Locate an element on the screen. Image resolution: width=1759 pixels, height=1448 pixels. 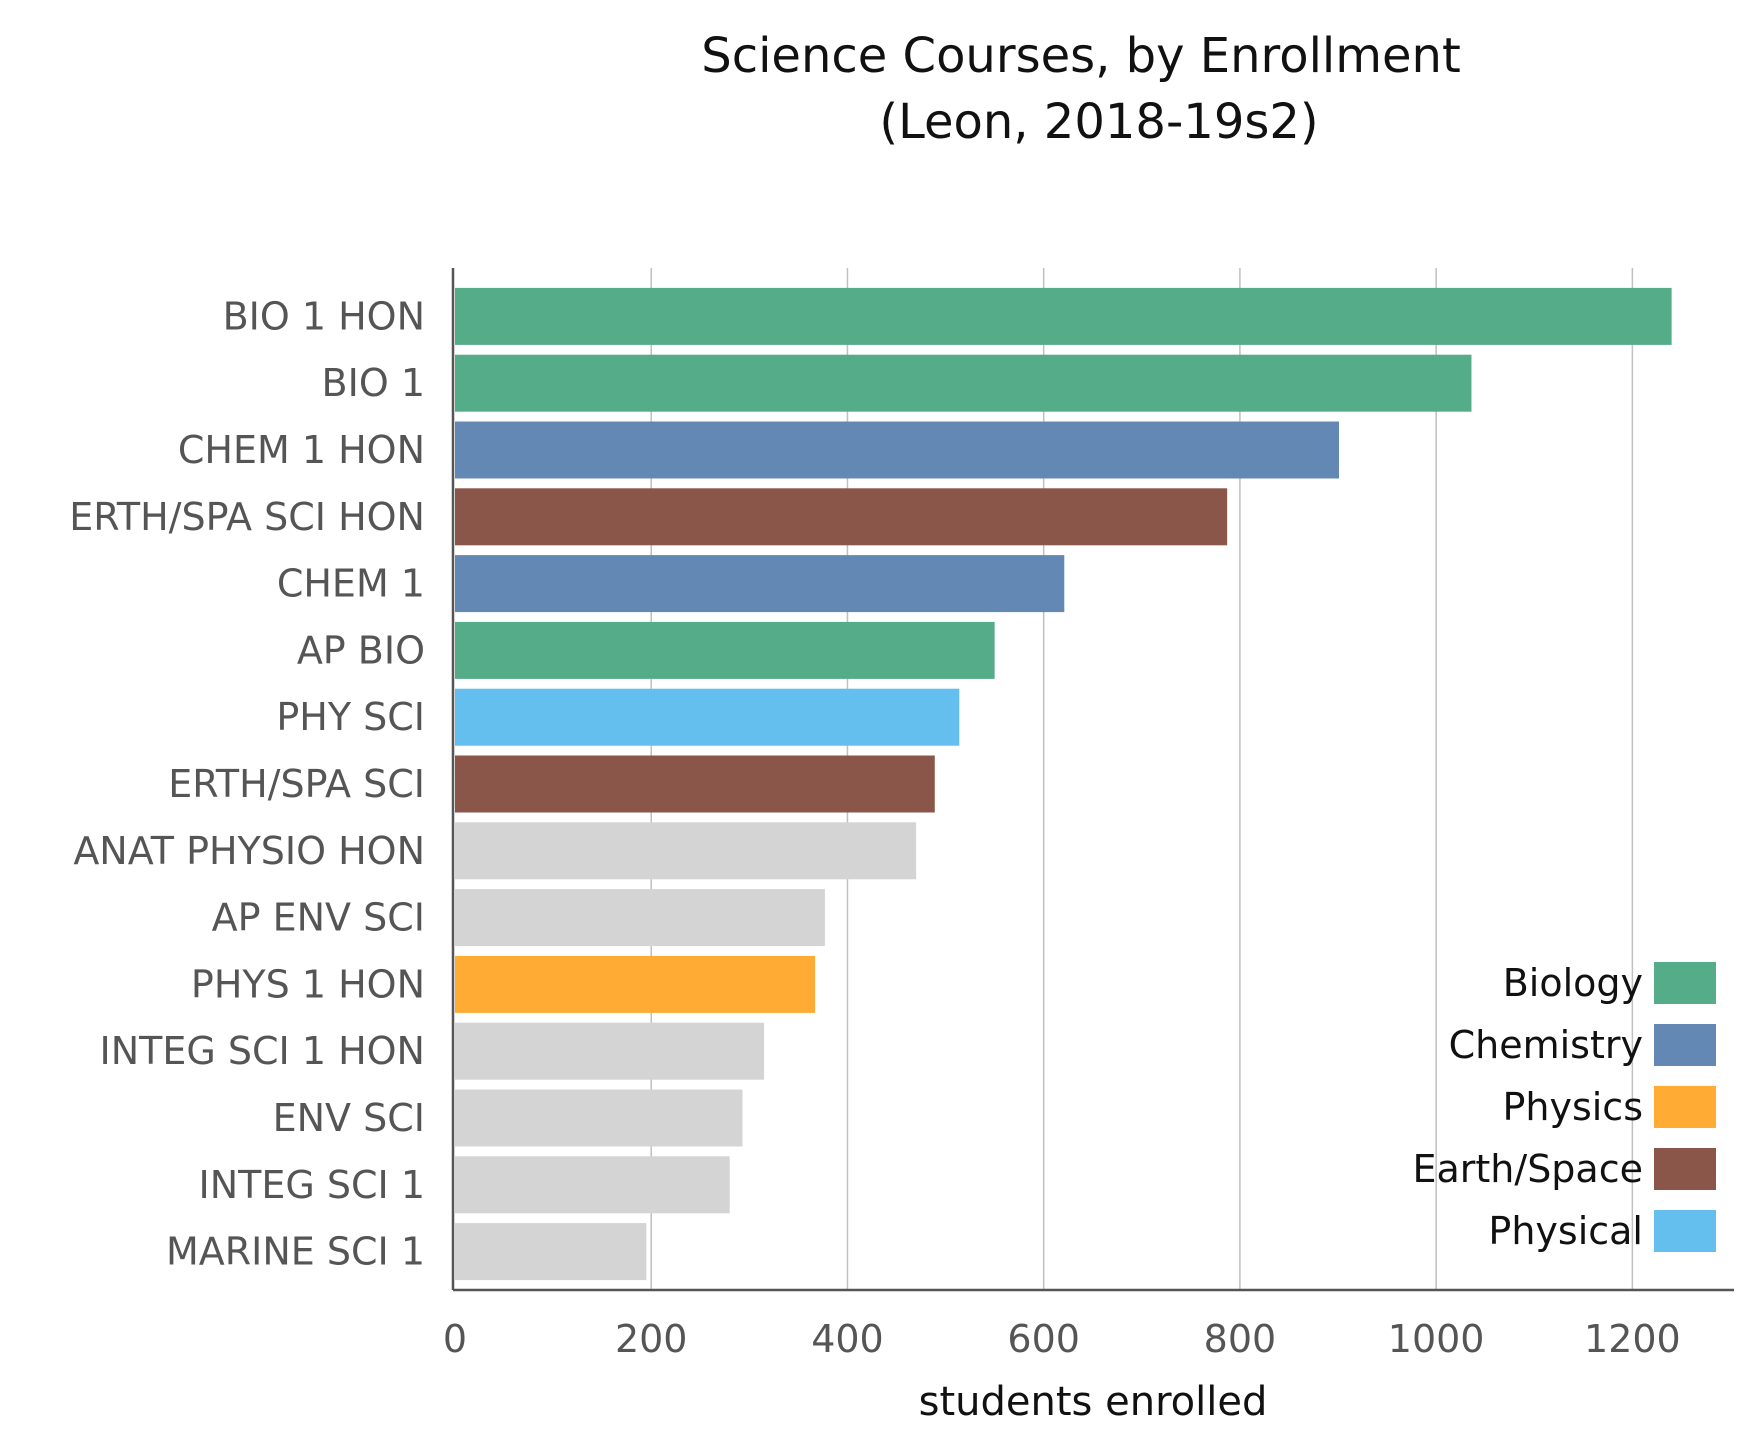
category-label: AP ENV SCI is located at coordinates (318, 918).